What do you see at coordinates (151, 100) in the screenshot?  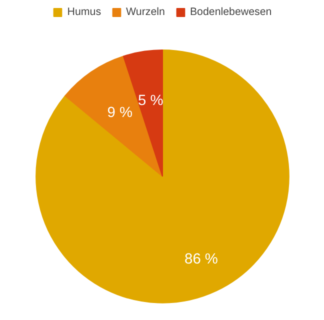 I see `data-label: 5 %` at bounding box center [151, 100].